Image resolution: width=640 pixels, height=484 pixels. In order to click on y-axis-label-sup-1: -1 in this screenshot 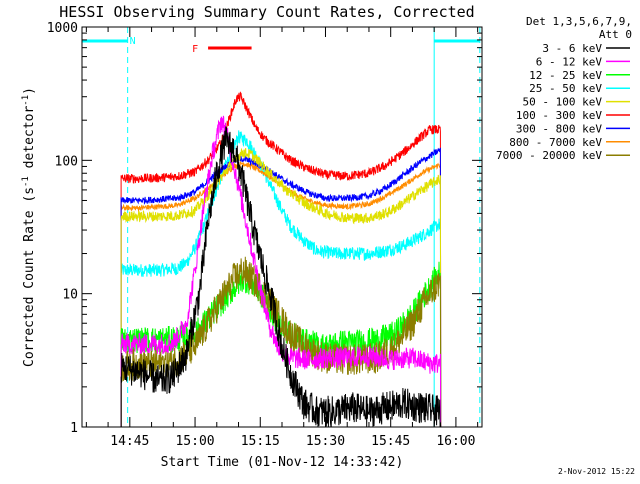, I will do `click(26, 181)`.